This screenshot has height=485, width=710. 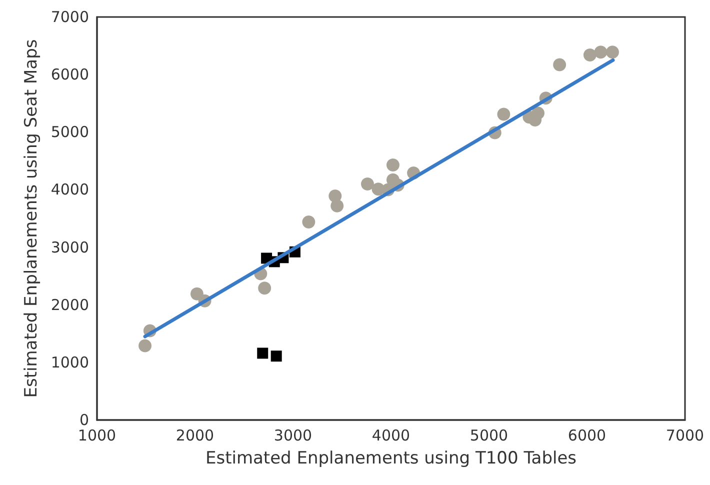 What do you see at coordinates (69, 362) in the screenshot?
I see `y-tick-label: 1000` at bounding box center [69, 362].